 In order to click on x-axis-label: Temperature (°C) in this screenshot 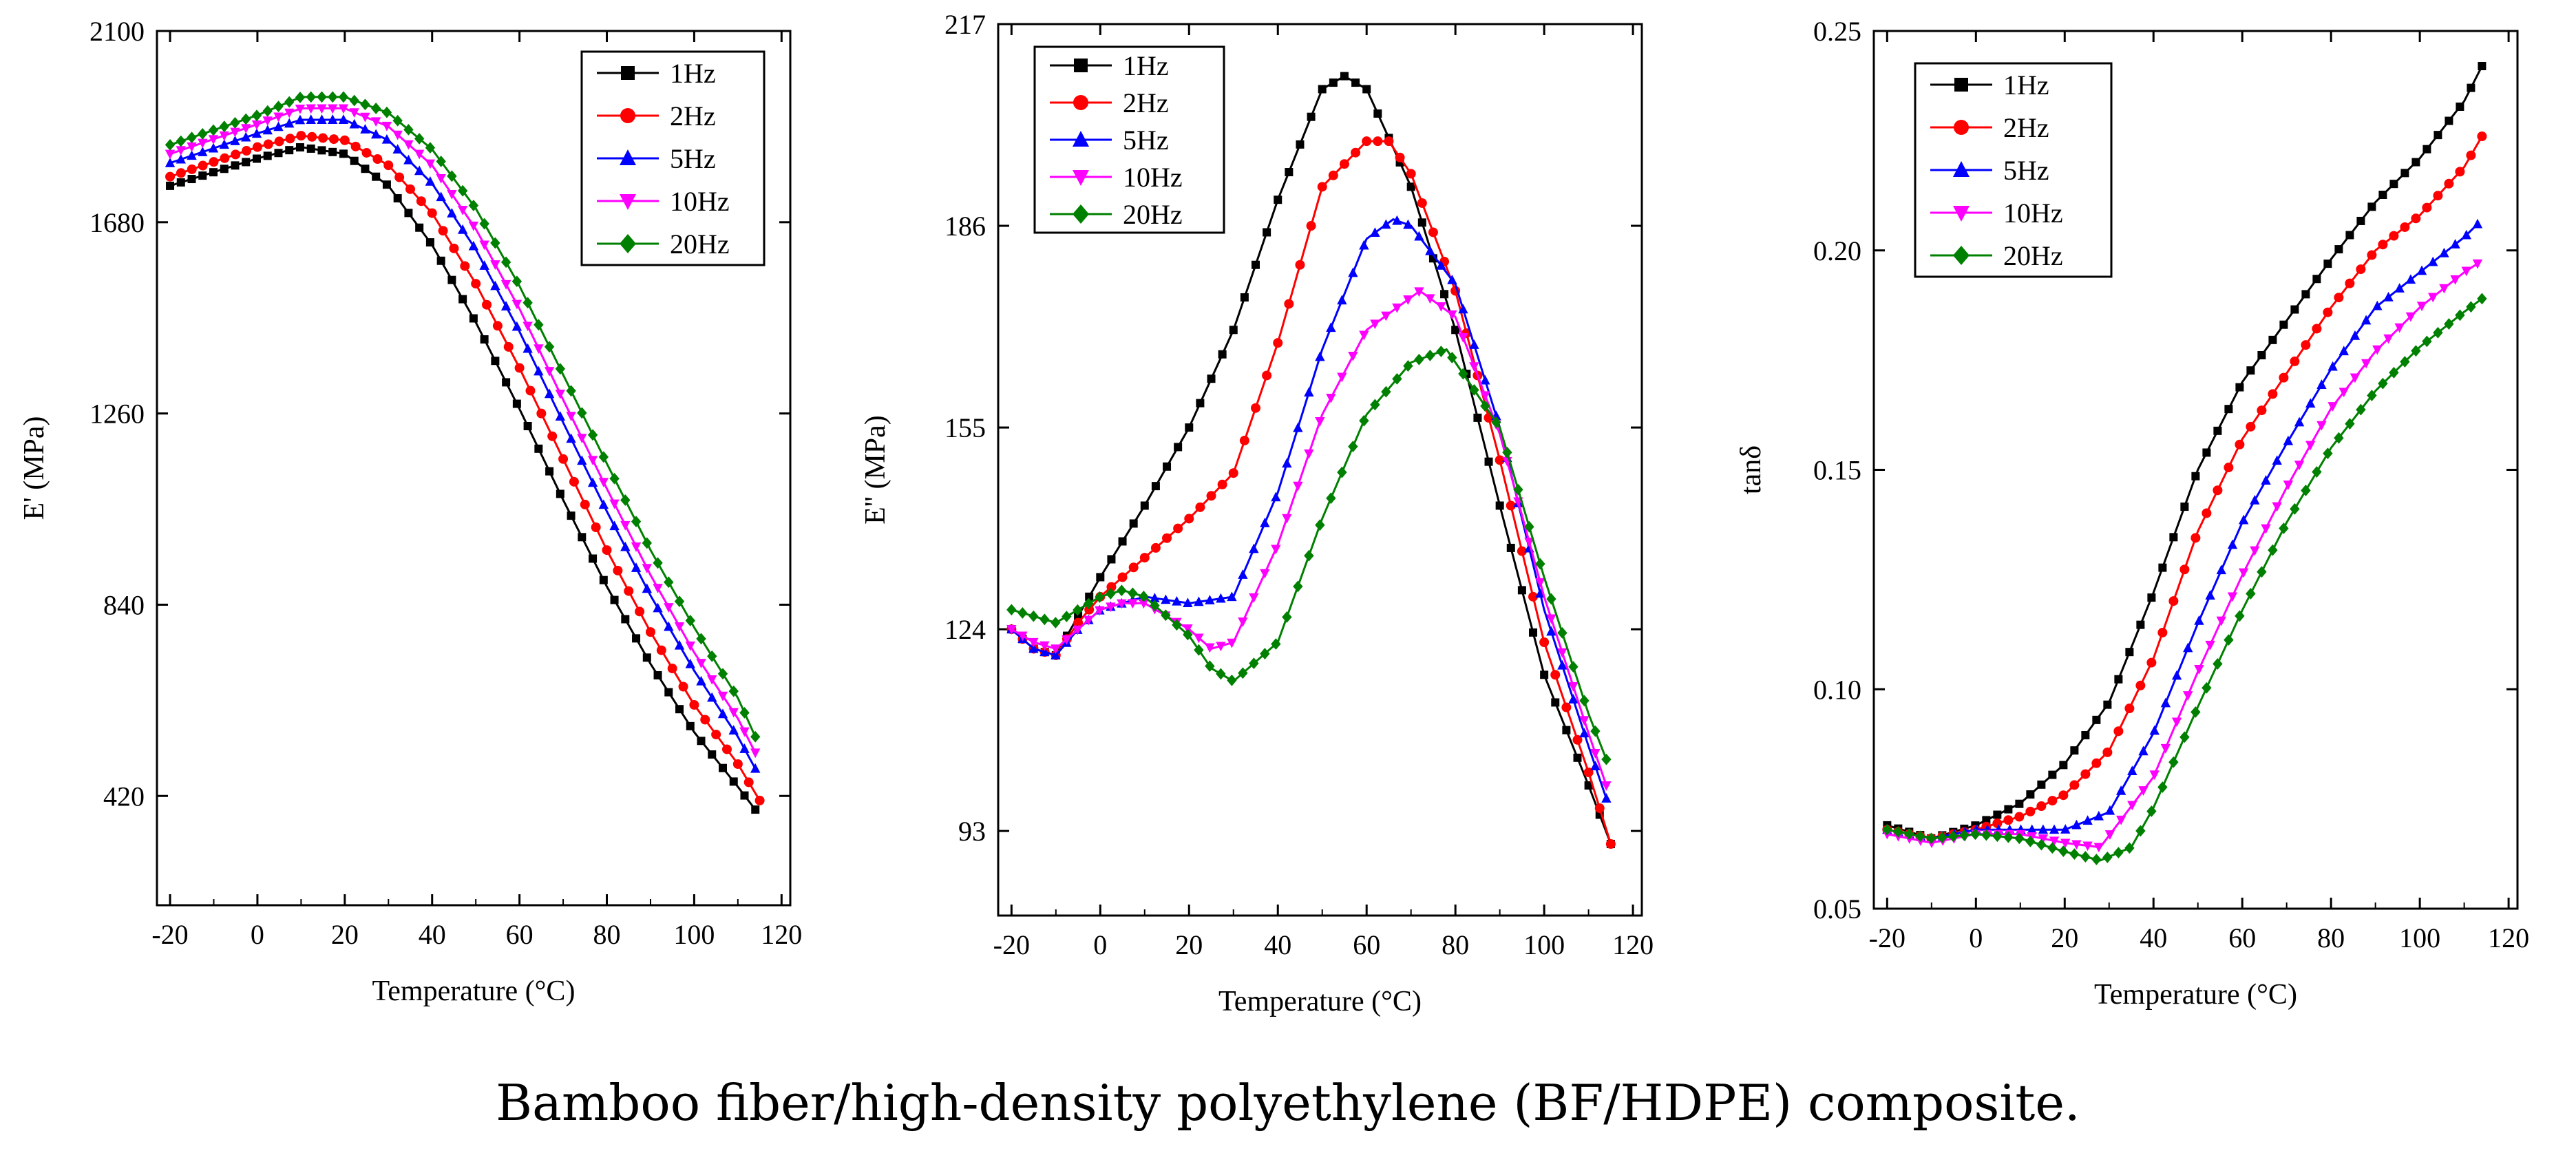, I will do `click(474, 991)`.